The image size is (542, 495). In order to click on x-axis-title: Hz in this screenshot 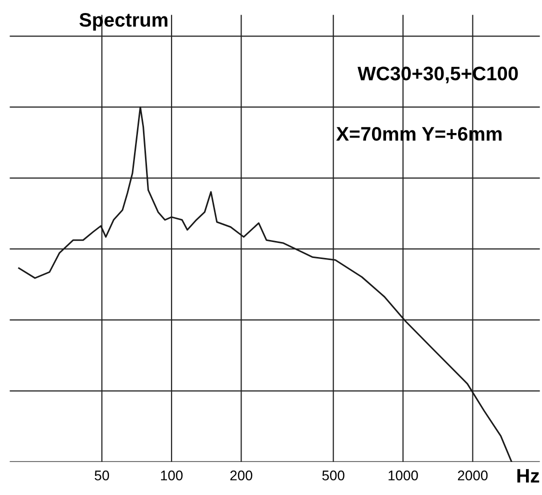, I will do `click(528, 476)`.